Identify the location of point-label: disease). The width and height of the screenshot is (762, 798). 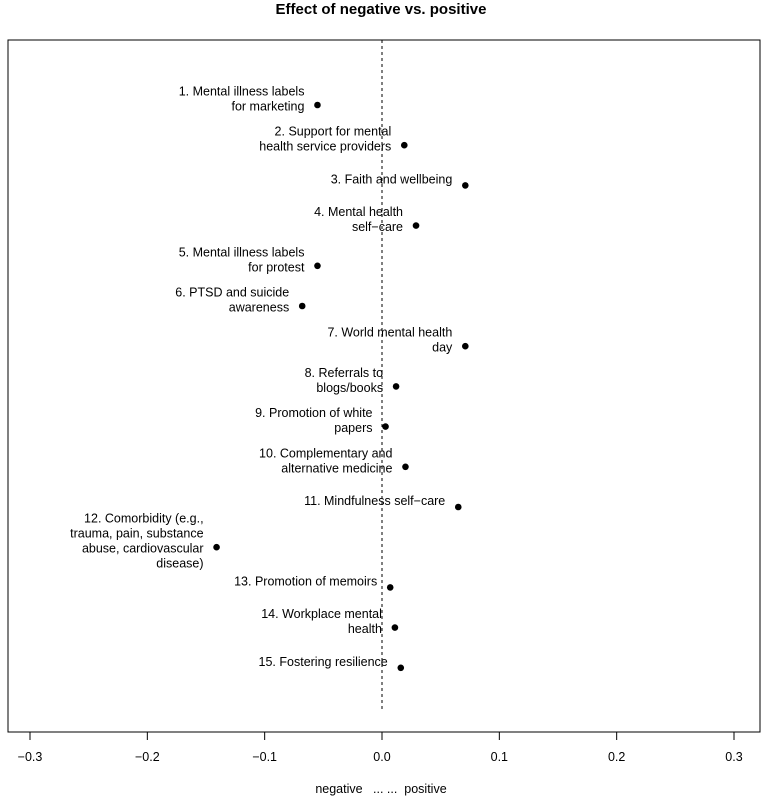
(179, 564).